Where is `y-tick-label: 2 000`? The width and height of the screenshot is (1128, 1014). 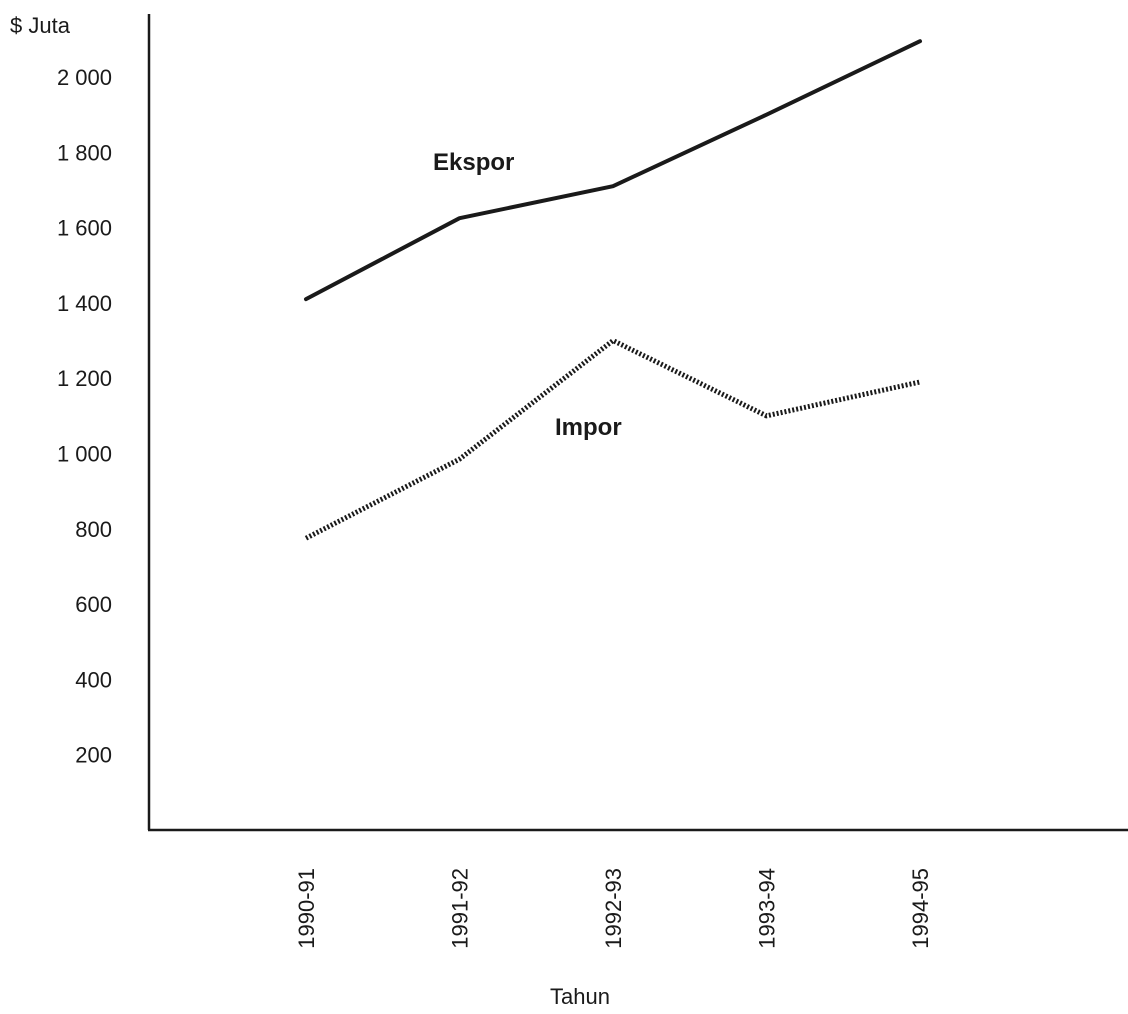 y-tick-label: 2 000 is located at coordinates (84, 77).